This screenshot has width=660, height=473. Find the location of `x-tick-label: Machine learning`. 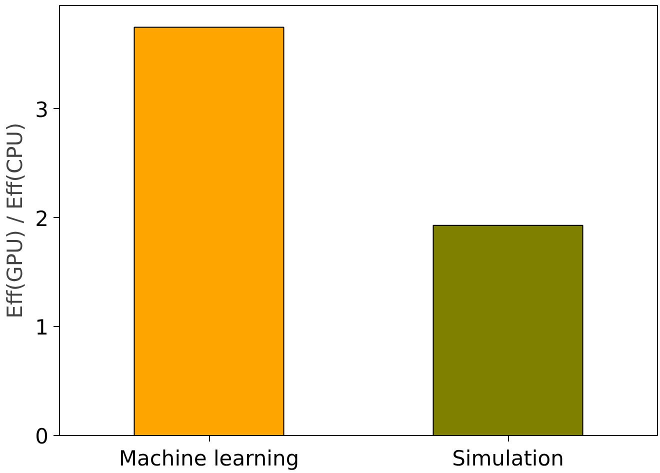

x-tick-label: Machine learning is located at coordinates (209, 458).